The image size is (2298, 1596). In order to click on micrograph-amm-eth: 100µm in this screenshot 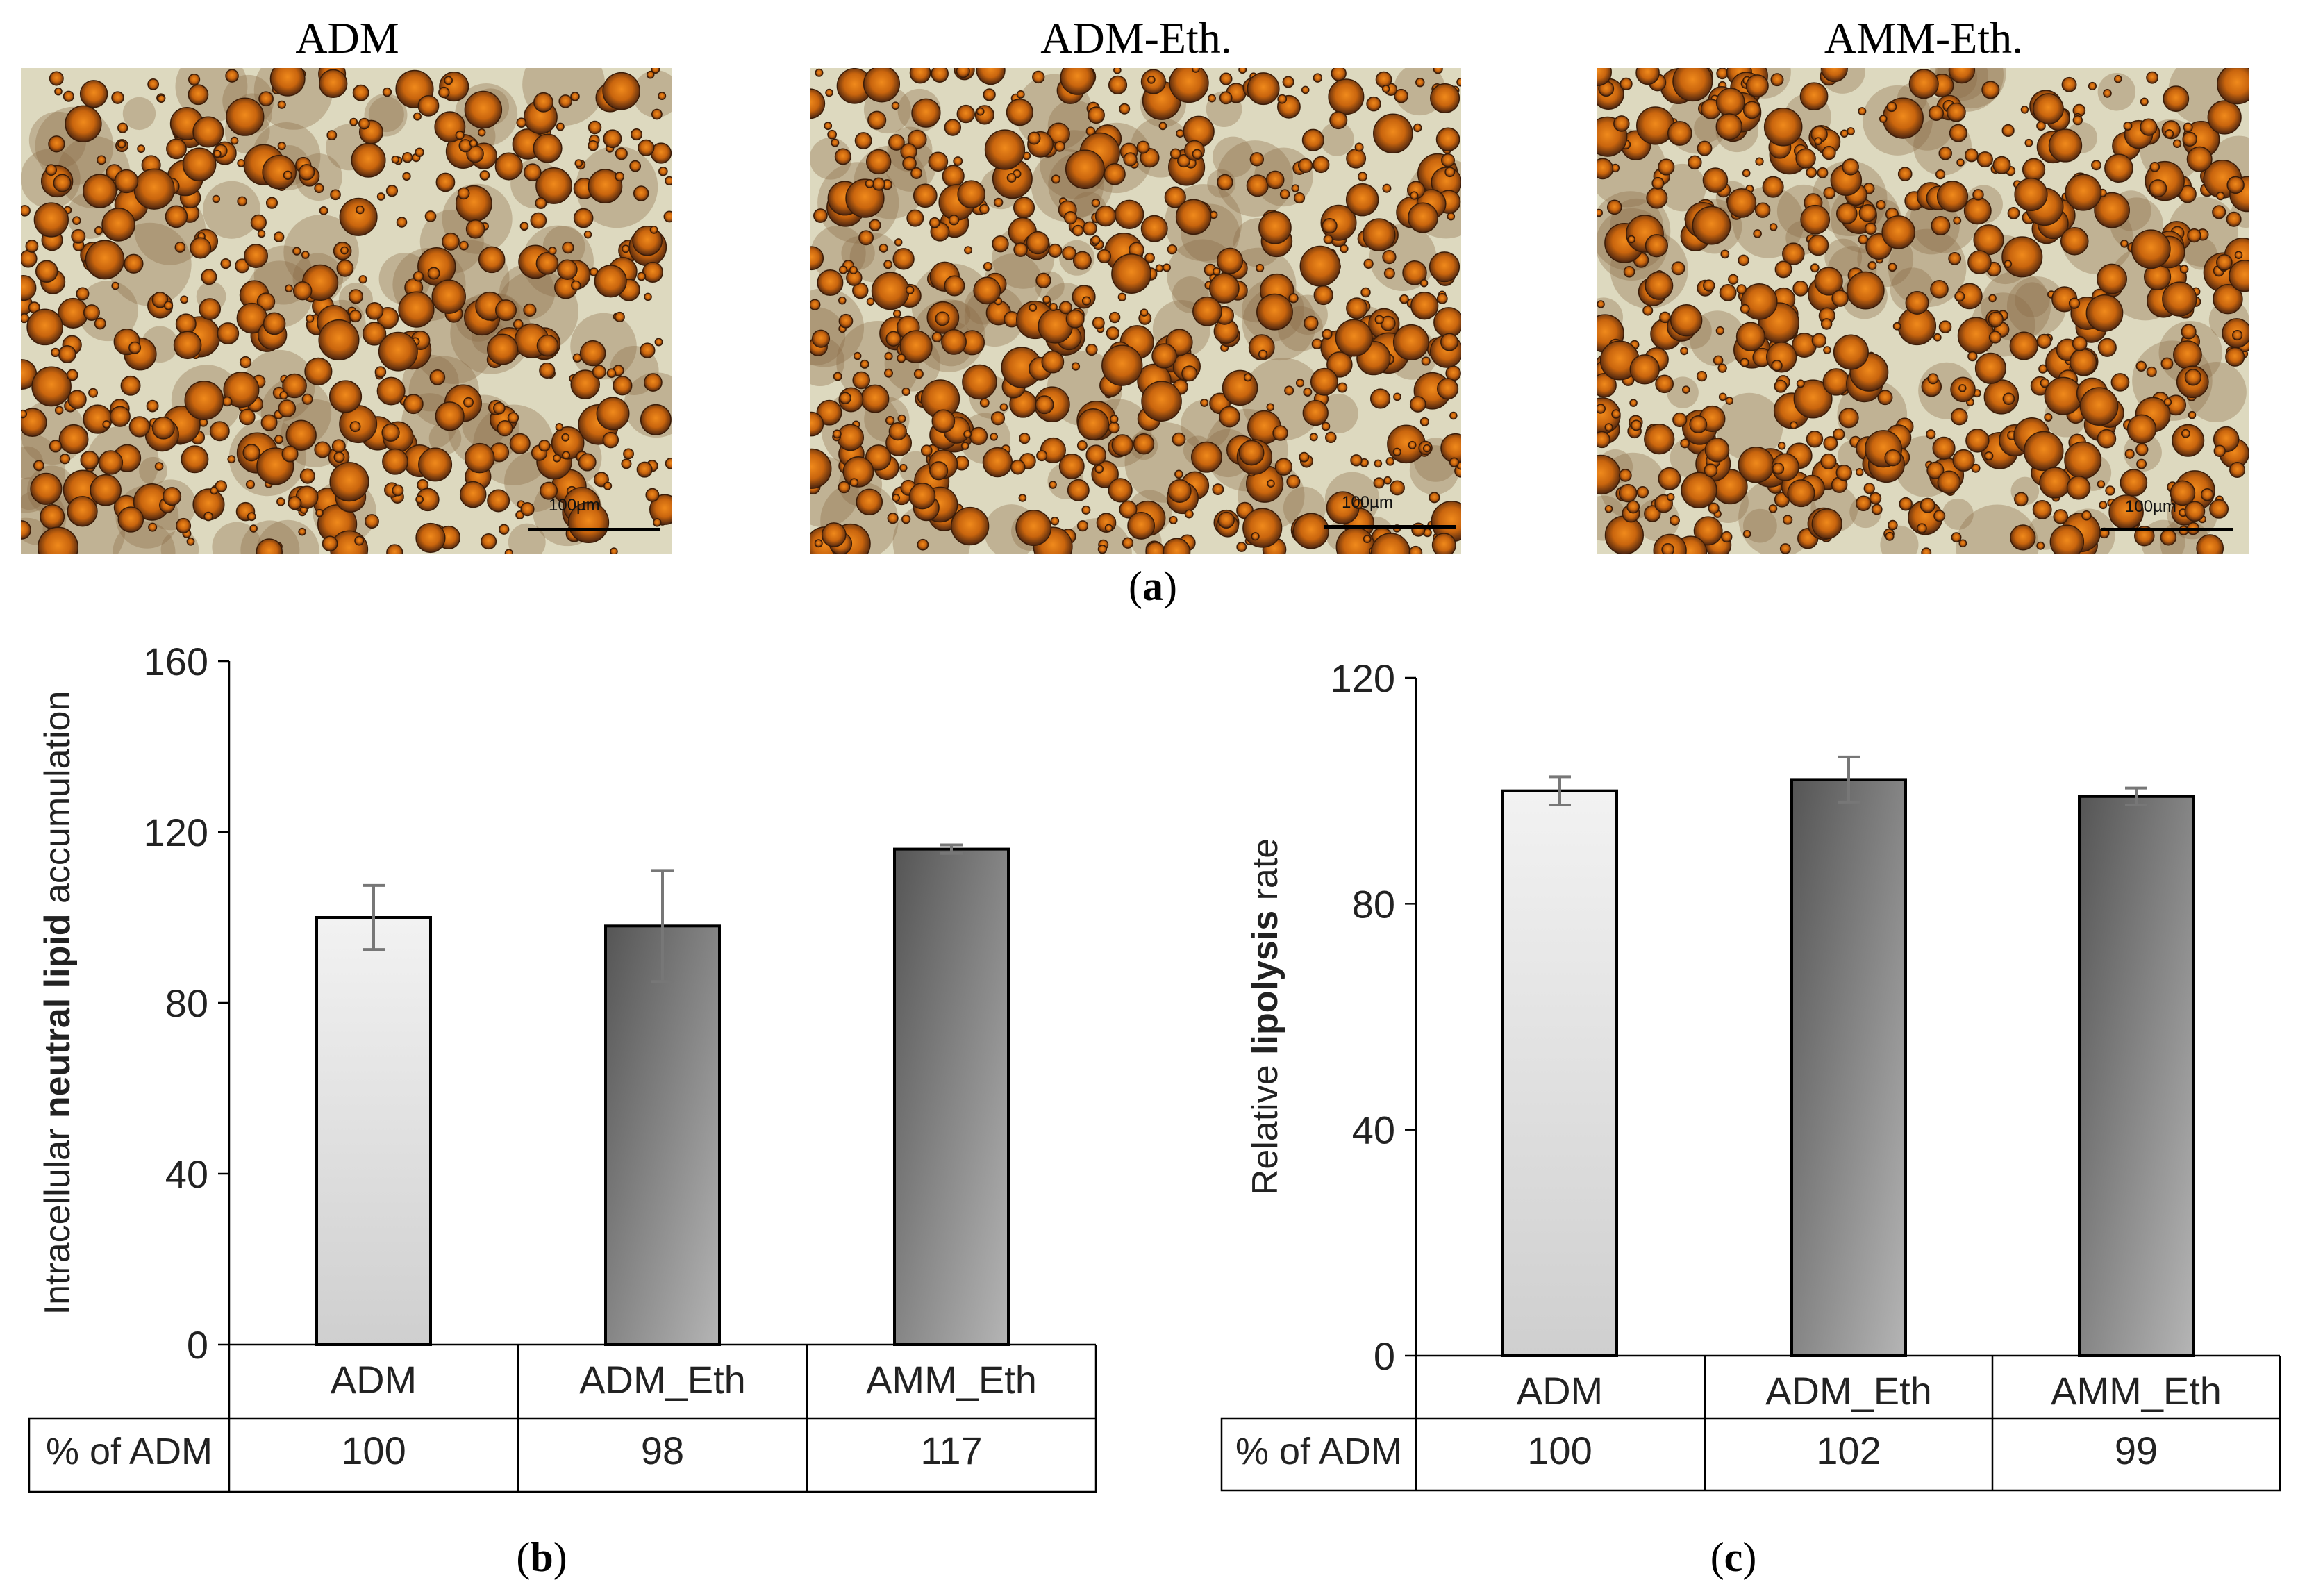, I will do `click(1923, 311)`.